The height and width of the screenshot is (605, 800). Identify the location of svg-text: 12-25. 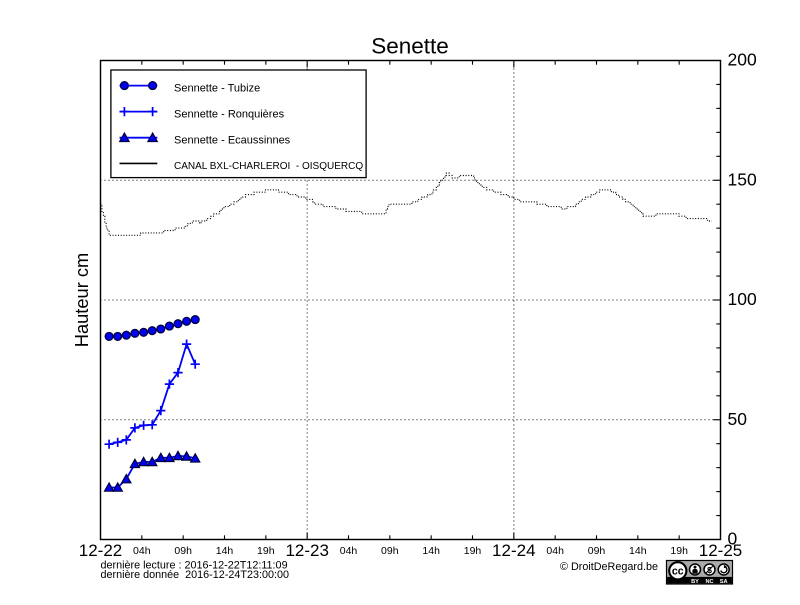
(720, 550).